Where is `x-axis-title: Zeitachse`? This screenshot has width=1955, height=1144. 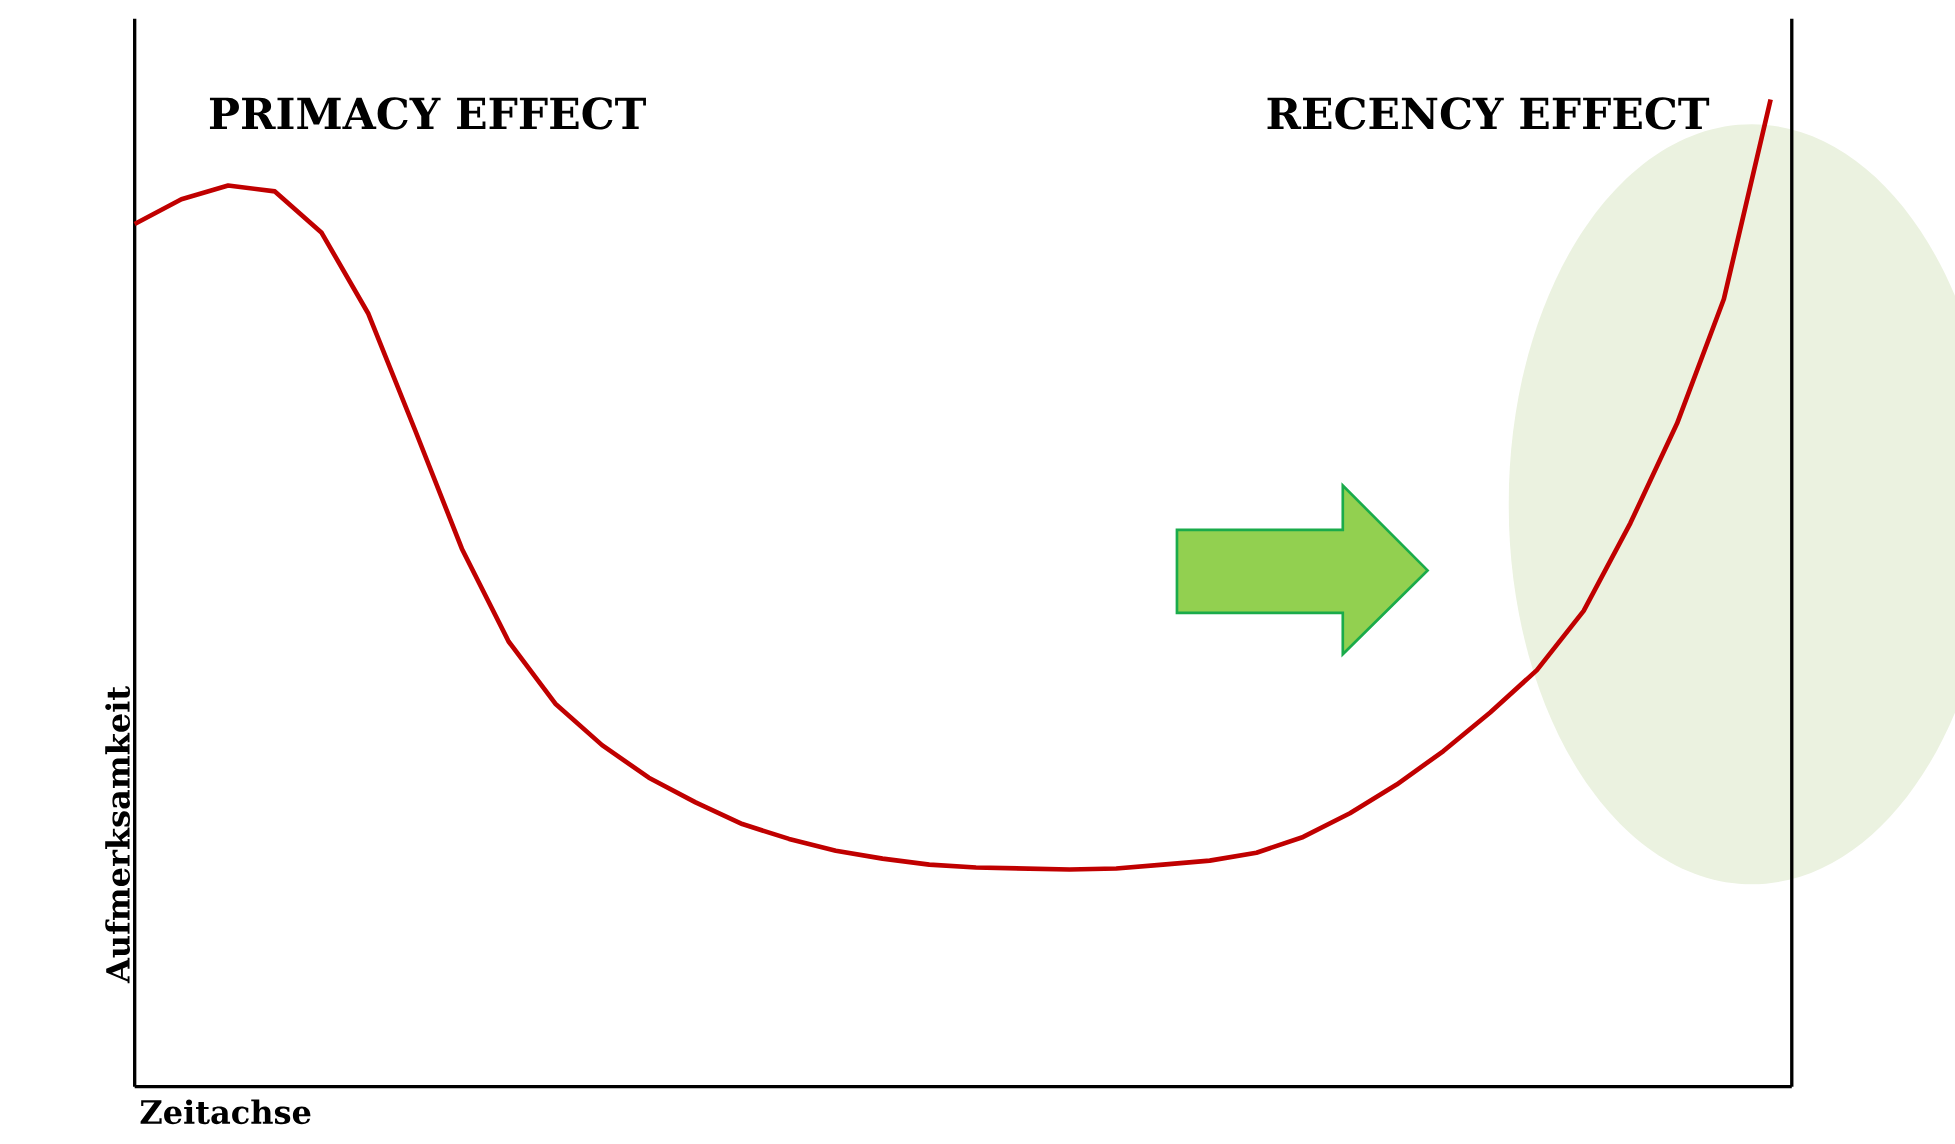
x-axis-title: Zeitachse is located at coordinates (225, 1112).